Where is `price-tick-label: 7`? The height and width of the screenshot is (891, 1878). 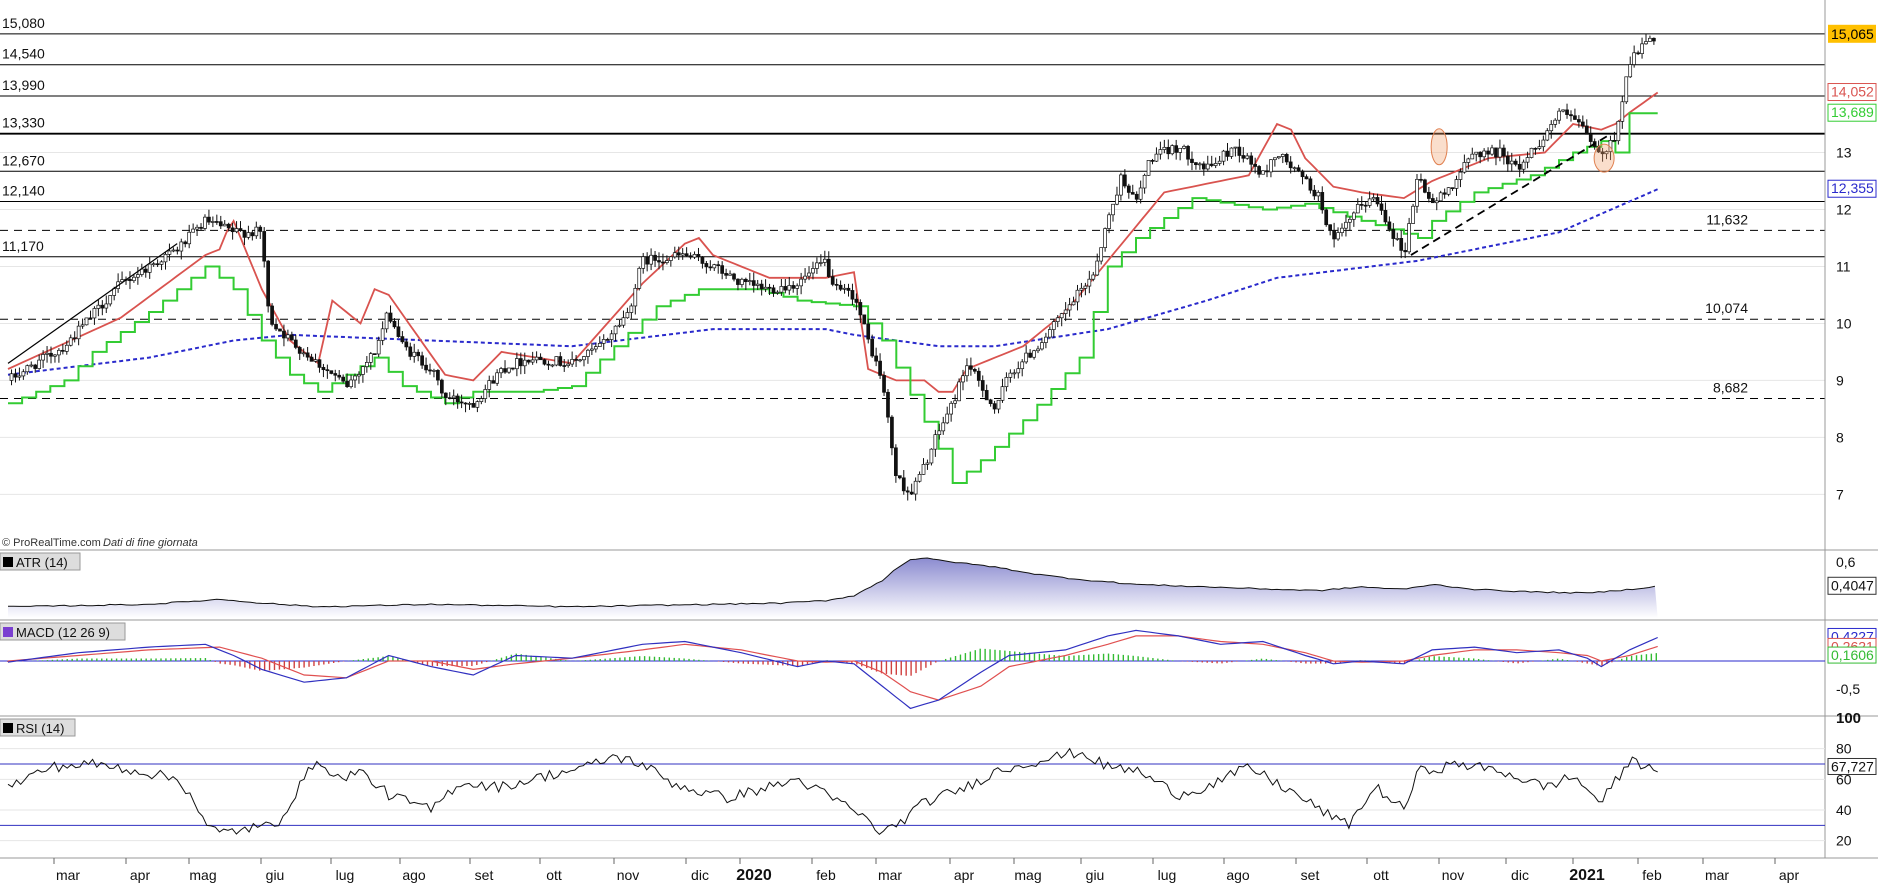 price-tick-label: 7 is located at coordinates (1840, 494).